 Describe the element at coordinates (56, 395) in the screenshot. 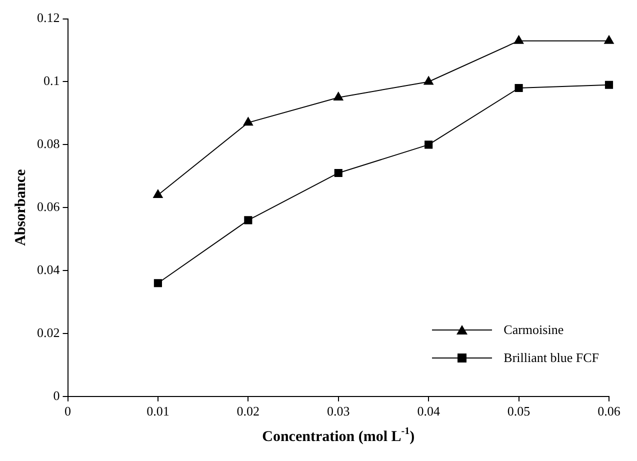

I see `y-tick-label: 0` at that location.